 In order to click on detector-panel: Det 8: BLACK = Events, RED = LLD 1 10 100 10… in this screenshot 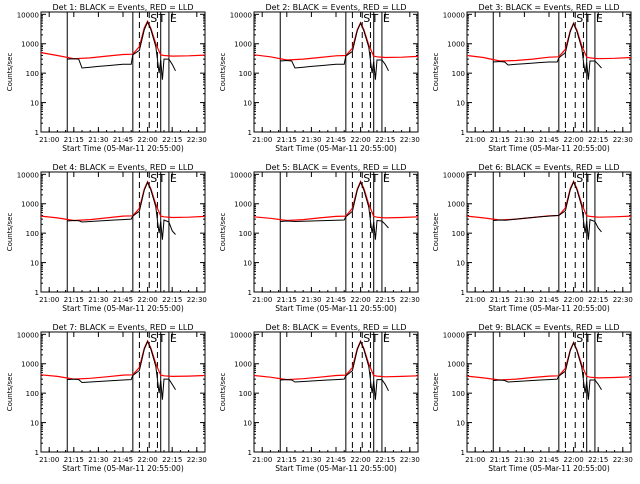, I will do `click(319, 398)`.